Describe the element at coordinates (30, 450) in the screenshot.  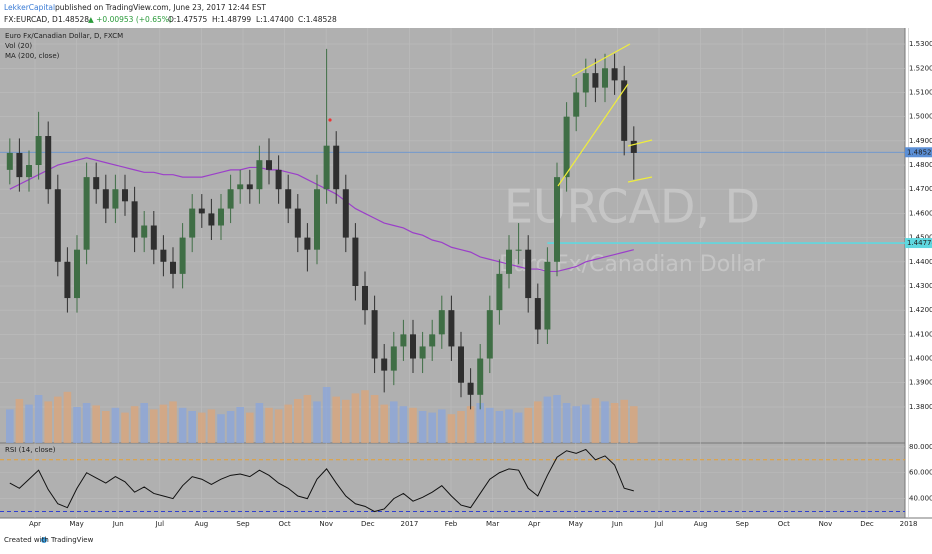
I see `rsi-label: RSI (14, close)` at that location.